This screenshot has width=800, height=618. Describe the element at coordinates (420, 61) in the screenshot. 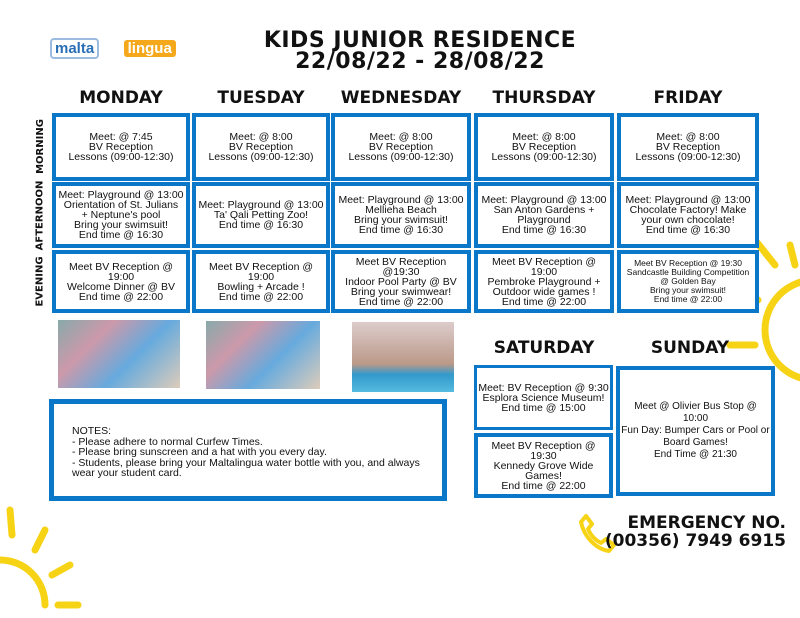

I see `date-range: 22/08/22 - 28/08/22` at that location.